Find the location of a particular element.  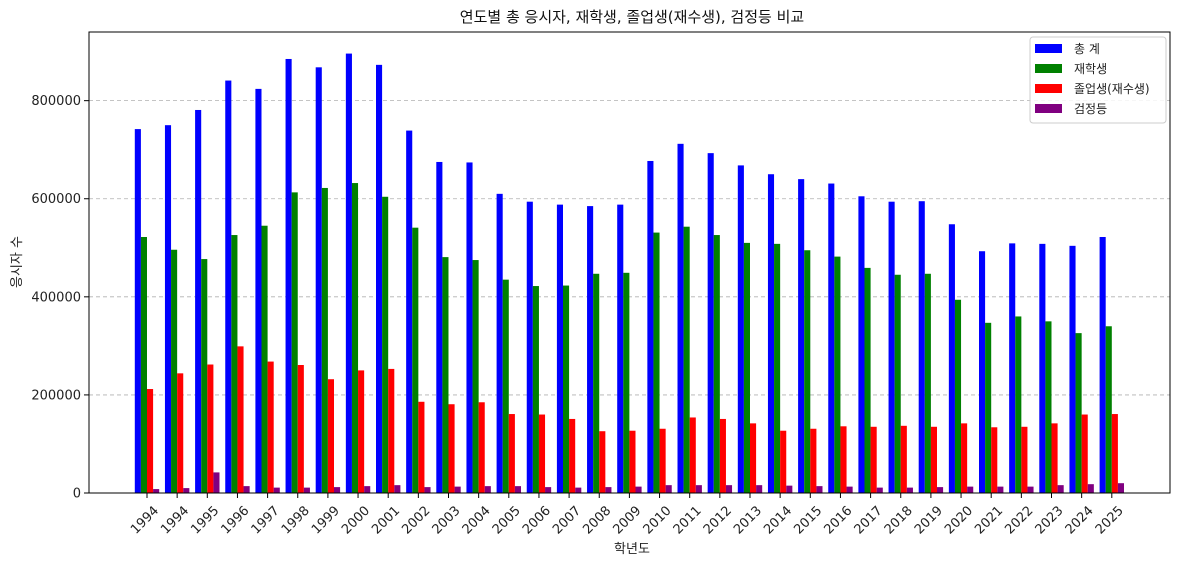

x-tick-label: 2022 is located at coordinates (1019, 520).